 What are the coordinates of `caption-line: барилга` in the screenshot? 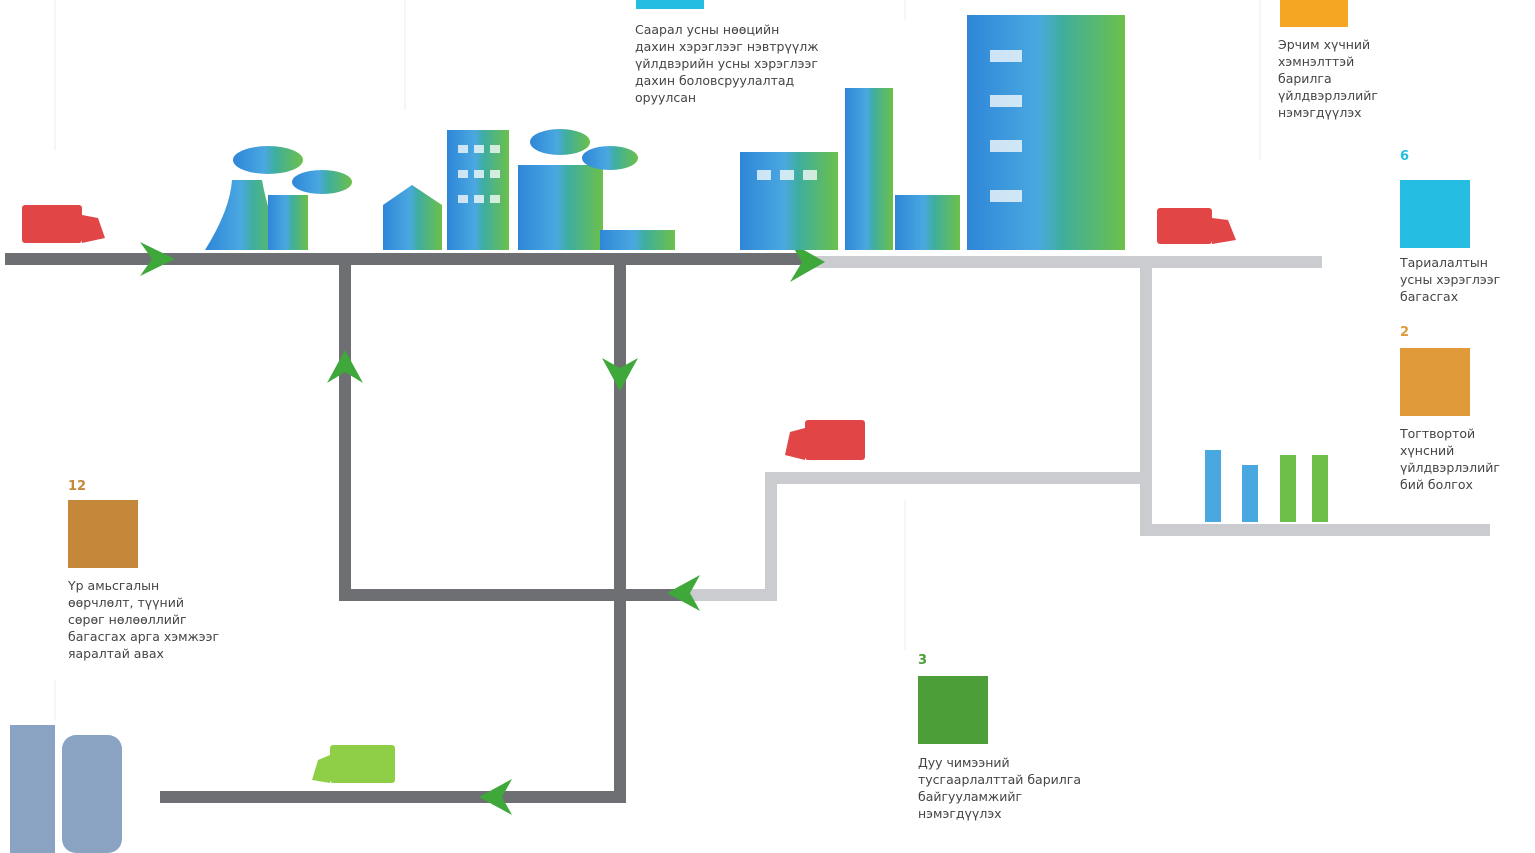 It's located at (1305, 78).